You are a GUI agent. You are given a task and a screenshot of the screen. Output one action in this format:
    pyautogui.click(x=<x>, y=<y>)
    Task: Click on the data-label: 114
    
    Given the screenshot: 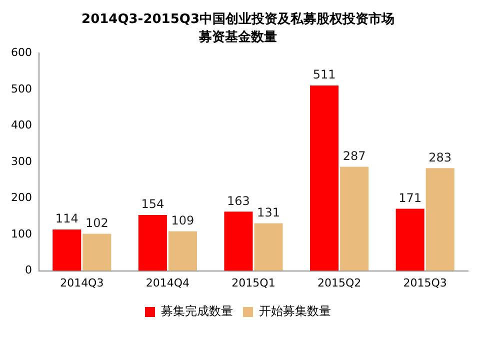 What is the action you would take?
    pyautogui.click(x=66, y=219)
    